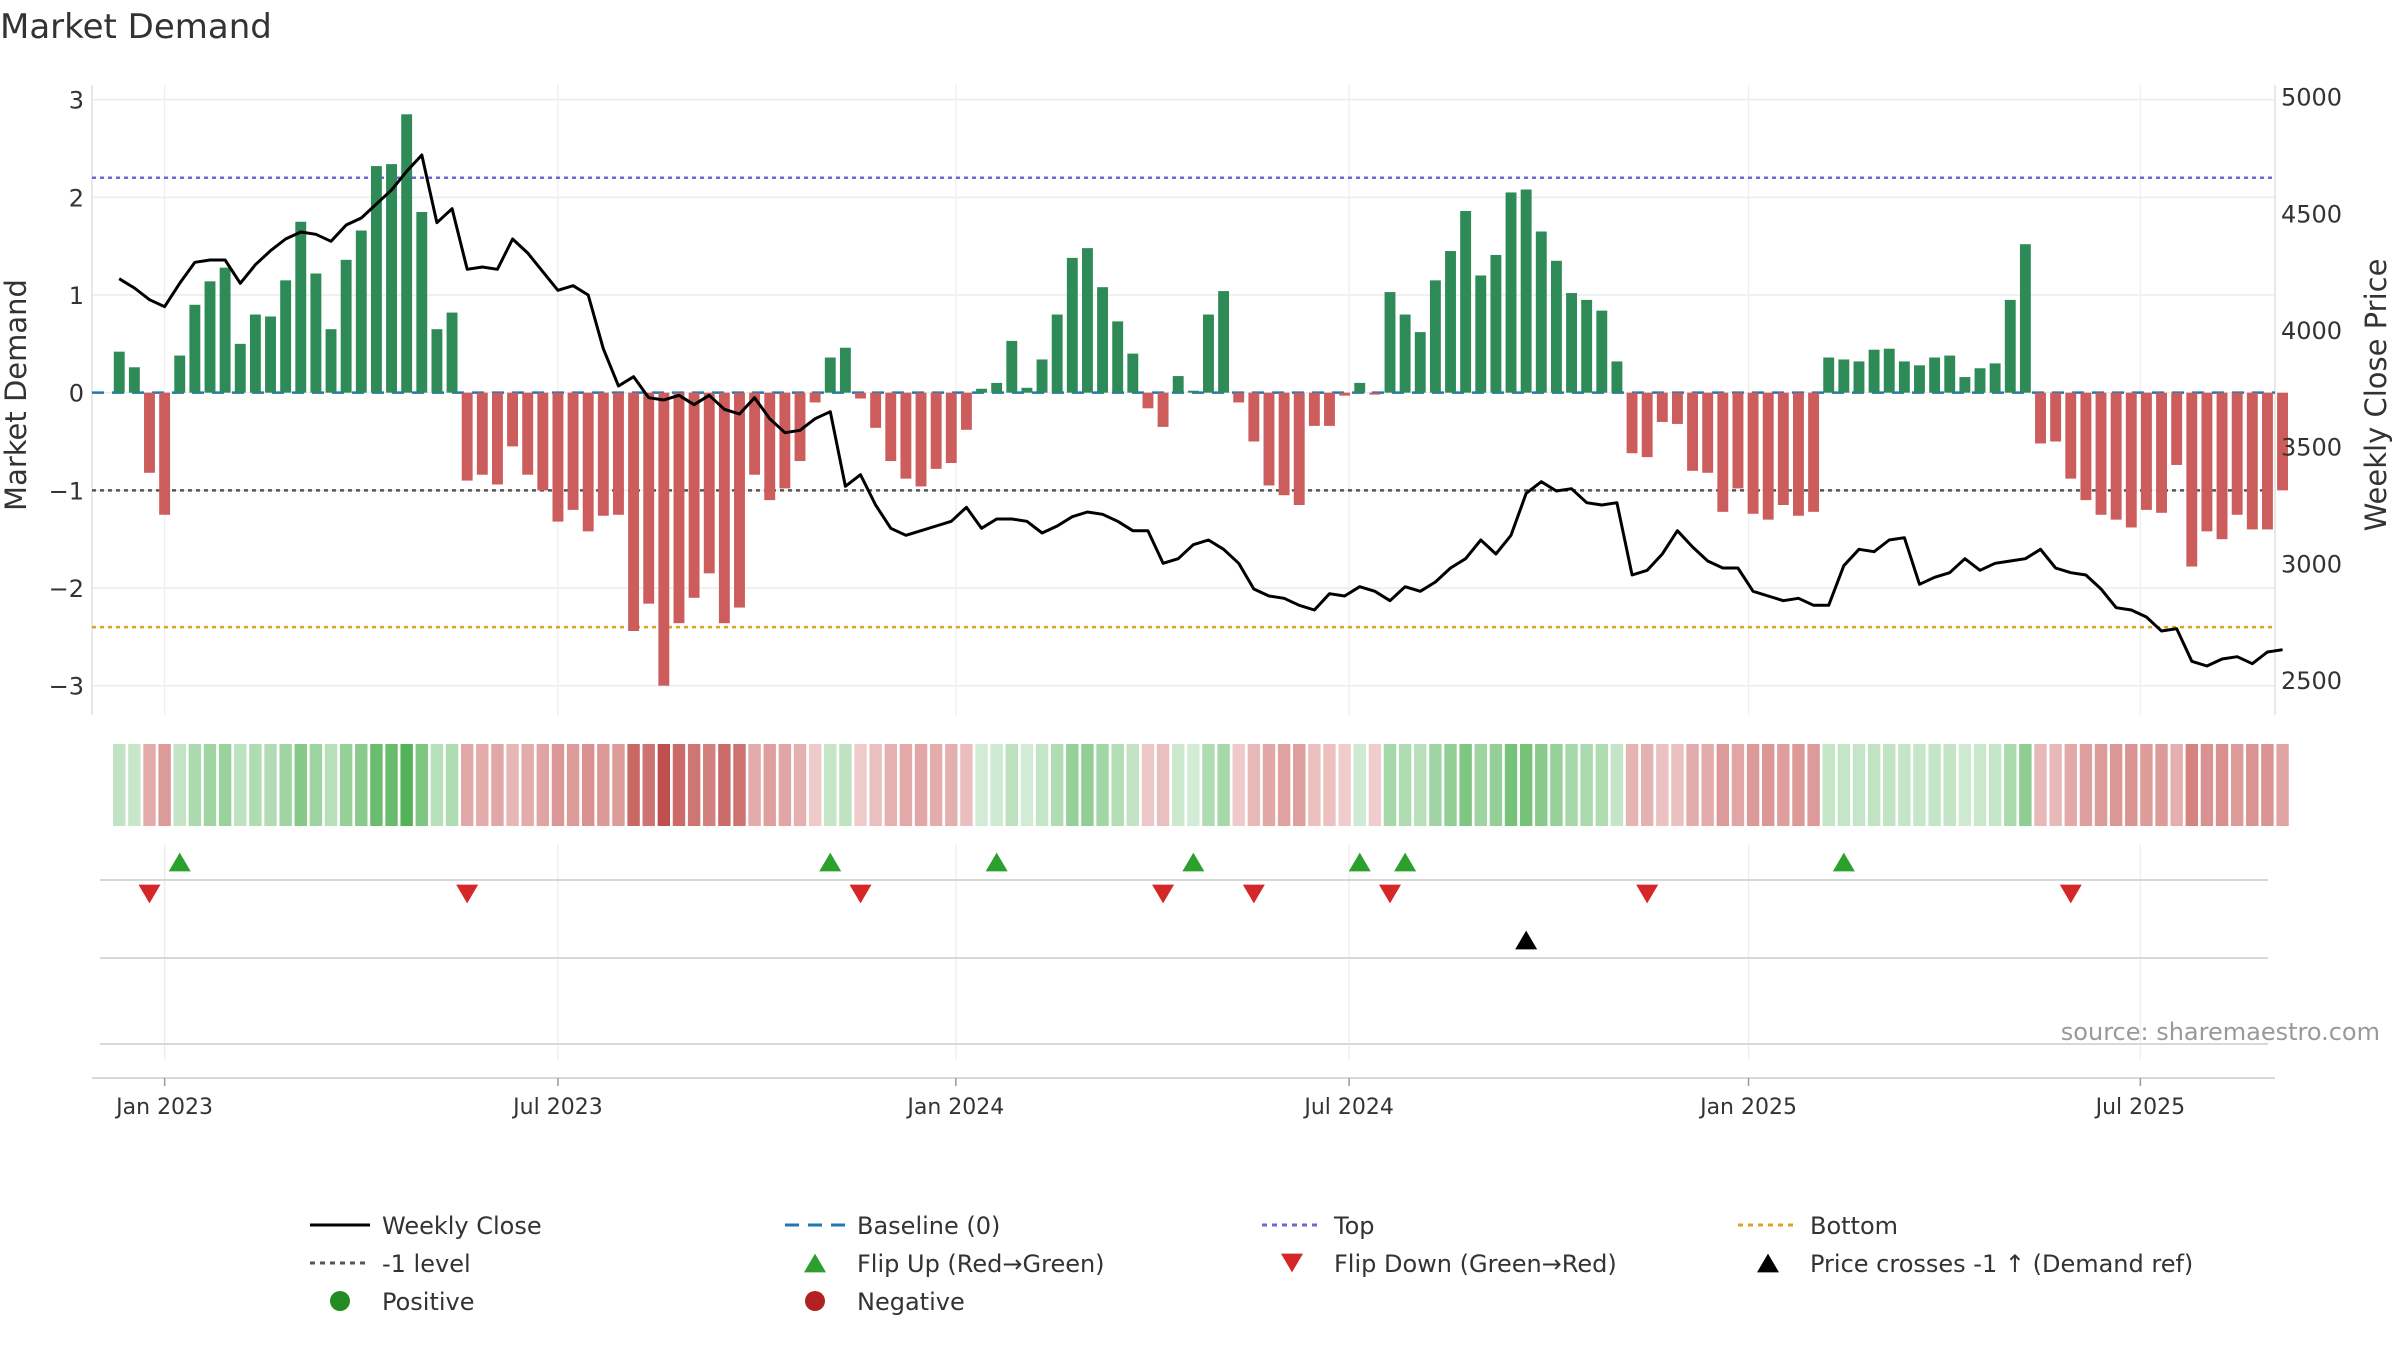 Image resolution: width=2400 pixels, height=1350 pixels. I want to click on legend-label: Baseline (0), so click(928, 1226).